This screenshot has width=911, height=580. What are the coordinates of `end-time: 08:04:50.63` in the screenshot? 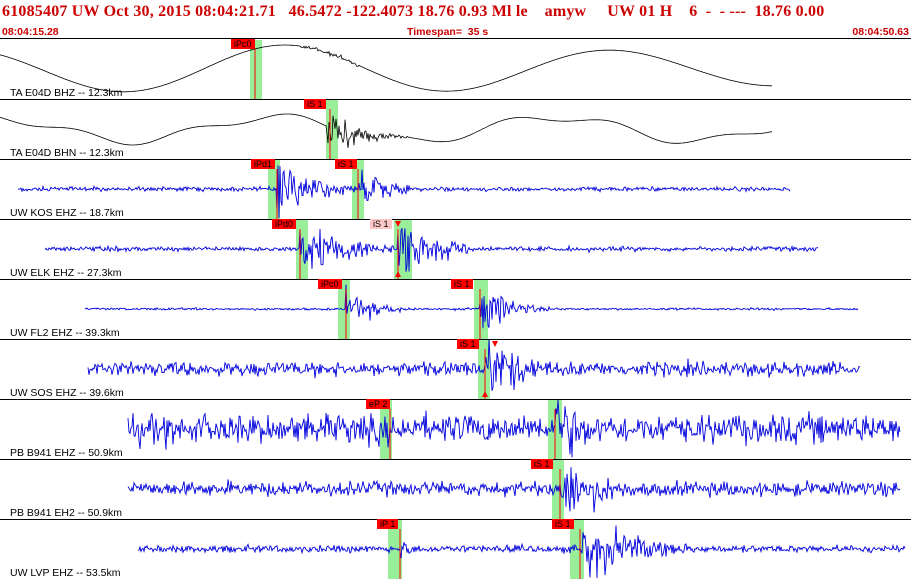 It's located at (880, 32).